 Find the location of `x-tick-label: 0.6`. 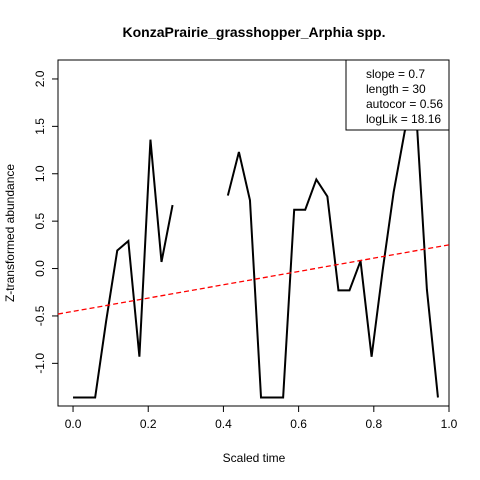

x-tick-label: 0.6 is located at coordinates (298, 424).